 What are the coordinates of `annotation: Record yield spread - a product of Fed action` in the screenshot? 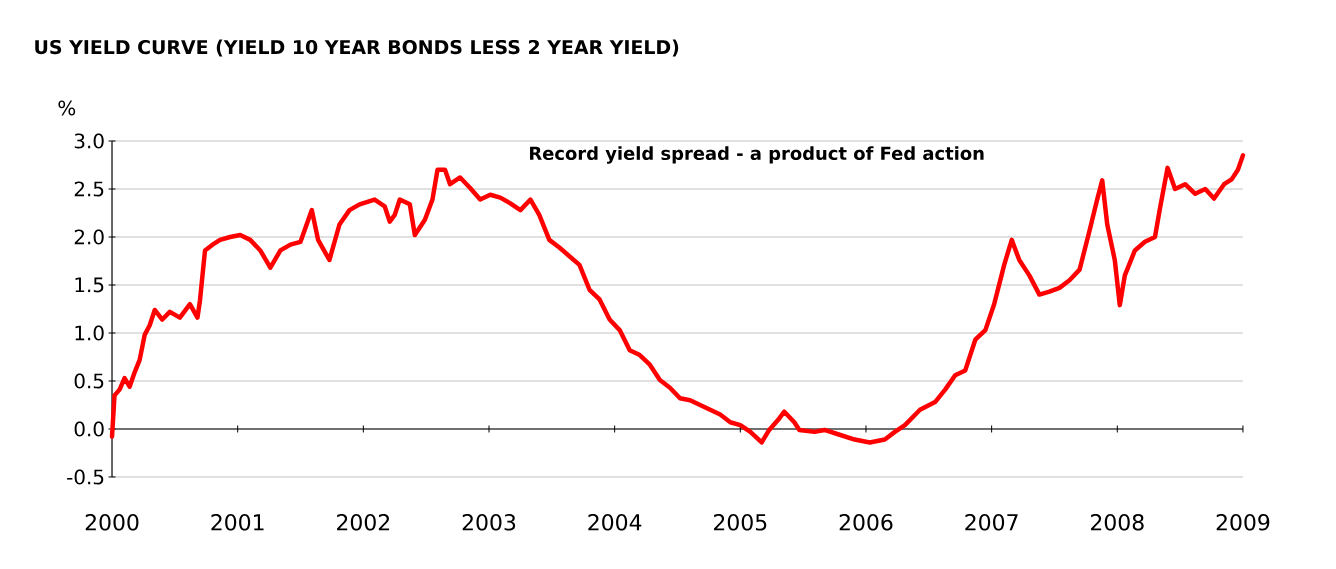 It's located at (757, 155).